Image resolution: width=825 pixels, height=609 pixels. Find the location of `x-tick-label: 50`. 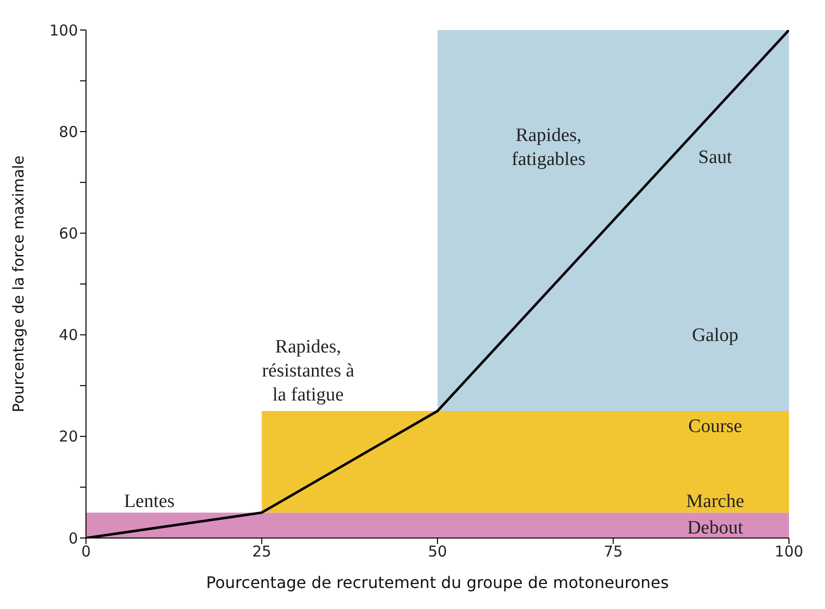

x-tick-label: 50 is located at coordinates (438, 551).